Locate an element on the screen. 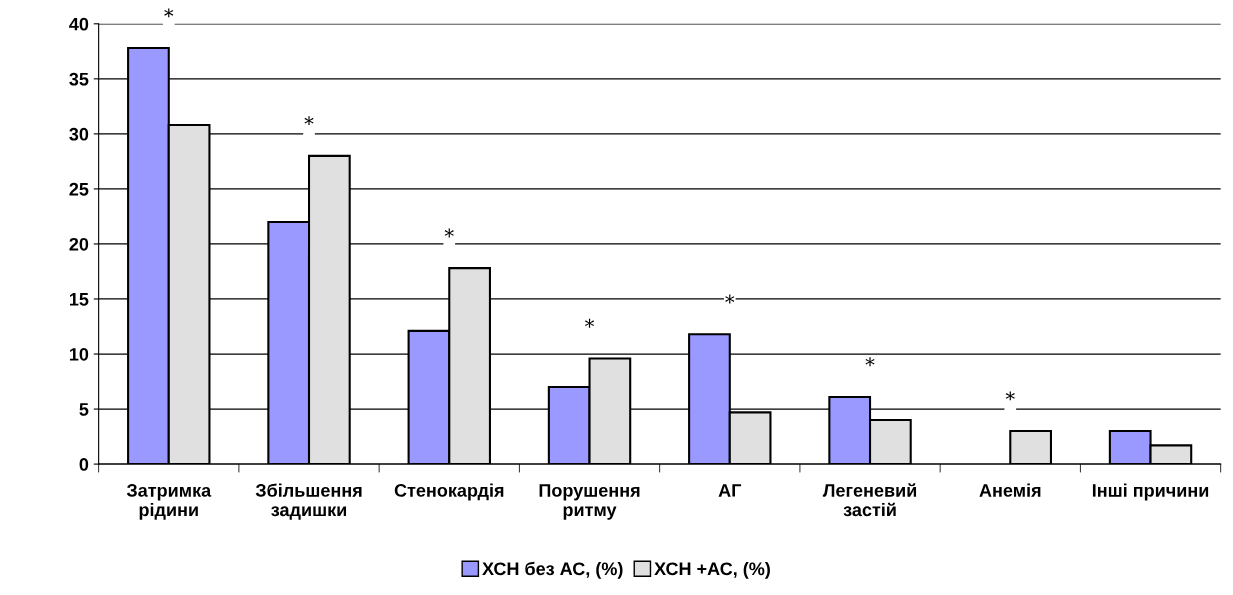 The height and width of the screenshot is (595, 1233). y-tick-label: 0 is located at coordinates (84, 464).